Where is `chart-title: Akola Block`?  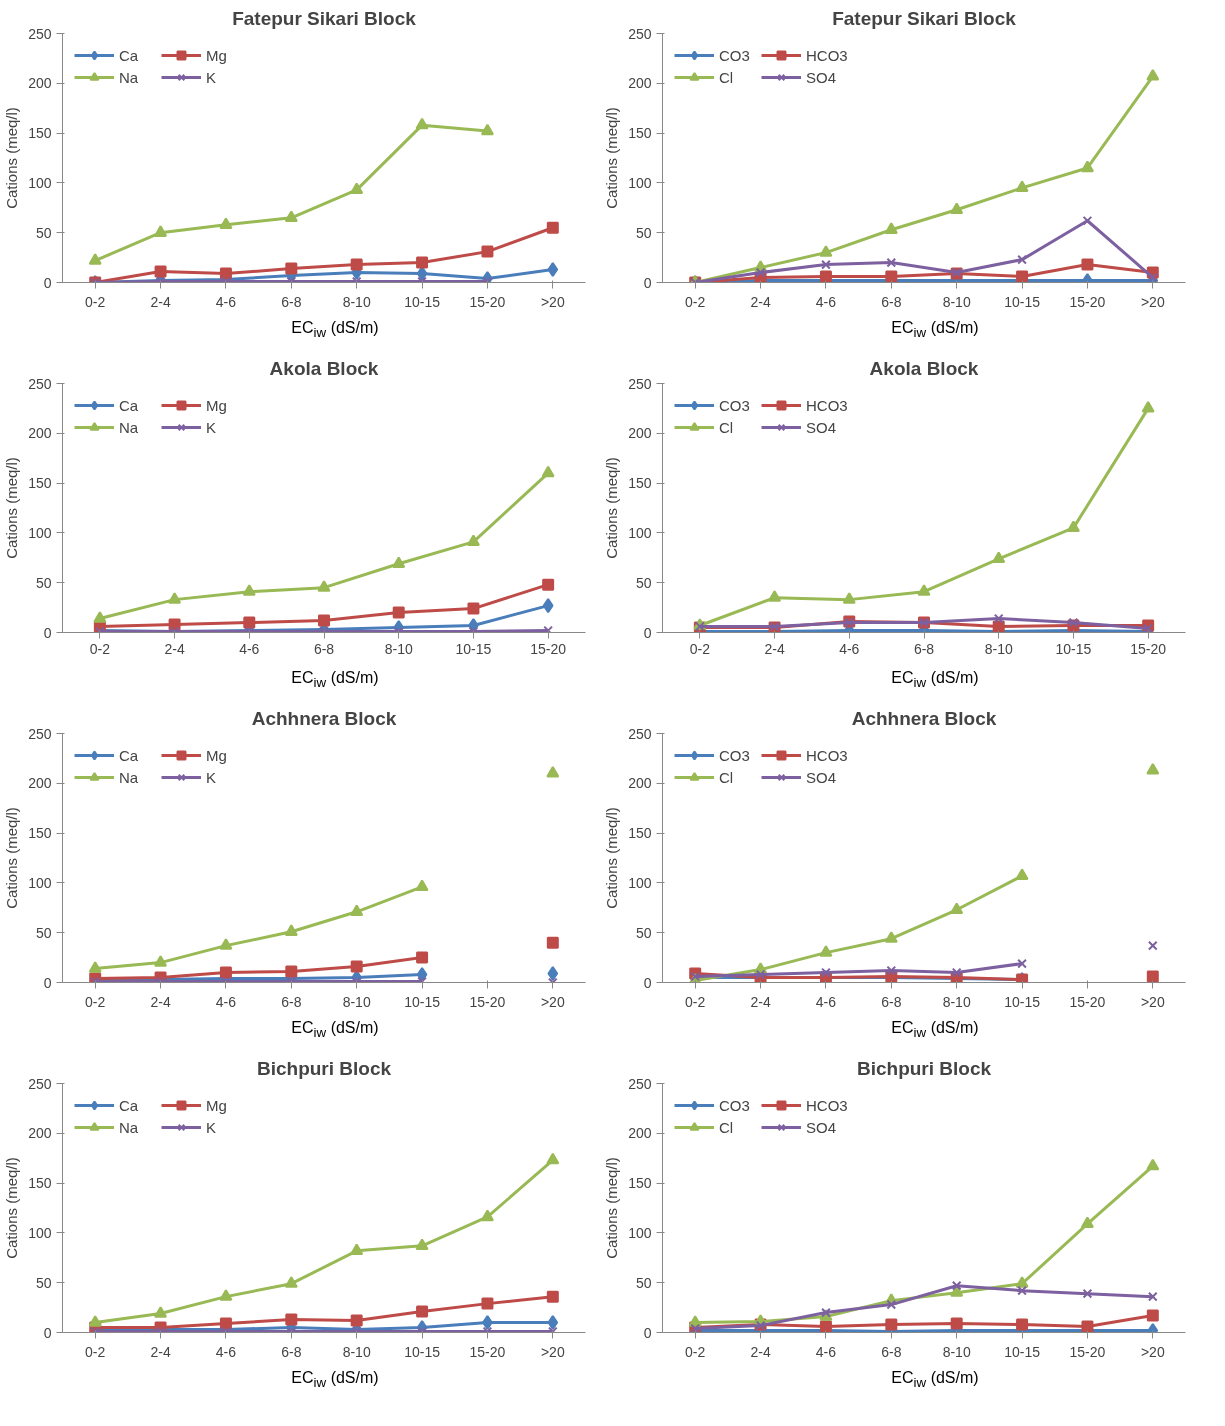 chart-title: Akola Block is located at coordinates (924, 368).